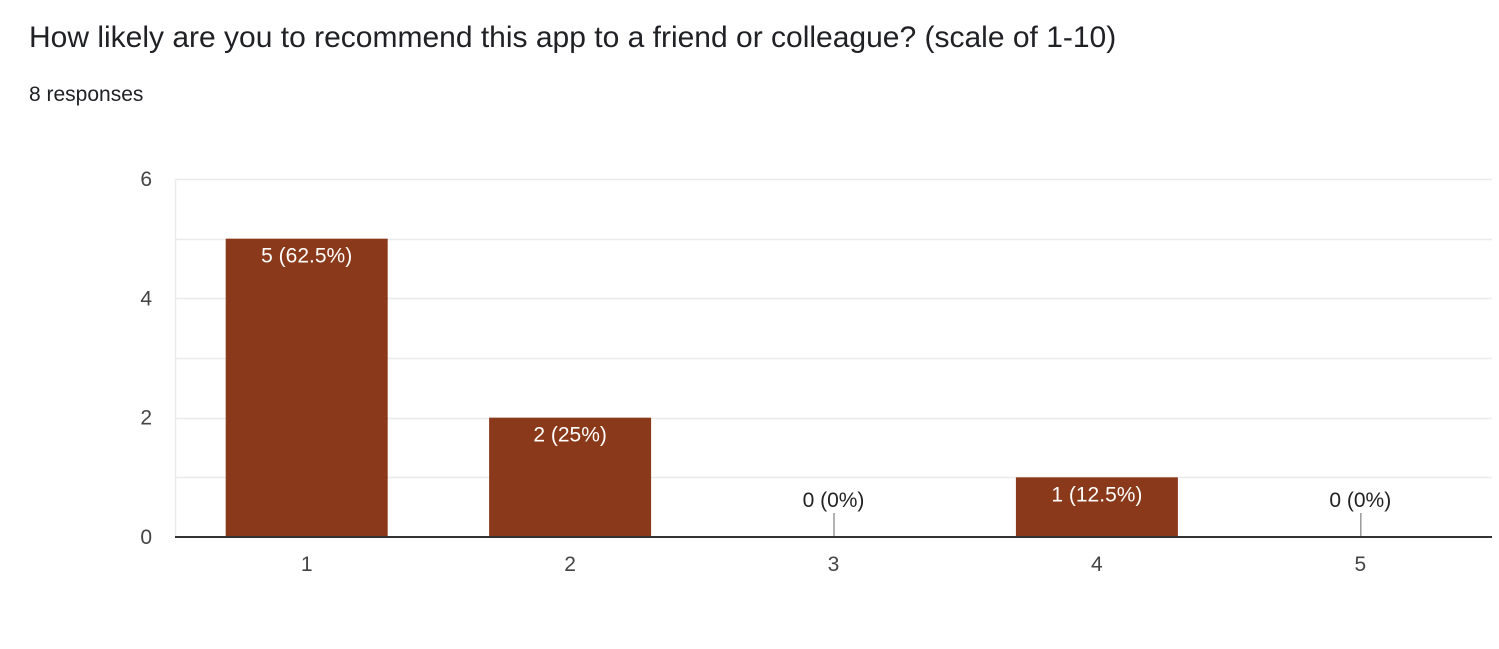  I want to click on y-tick-label: 6, so click(146, 179).